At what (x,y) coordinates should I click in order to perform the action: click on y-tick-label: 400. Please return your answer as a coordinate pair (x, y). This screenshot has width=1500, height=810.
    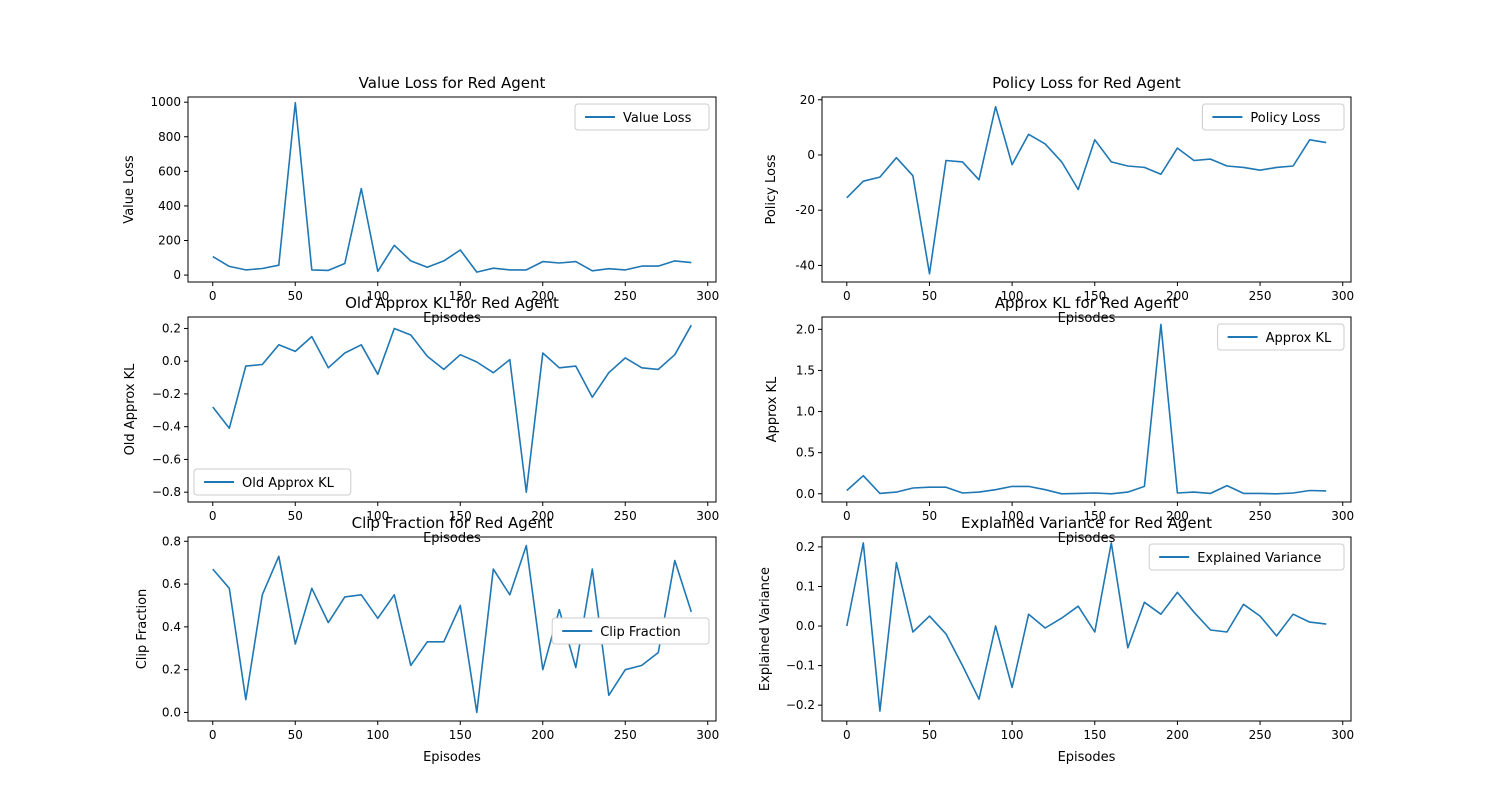
    Looking at the image, I should click on (169, 206).